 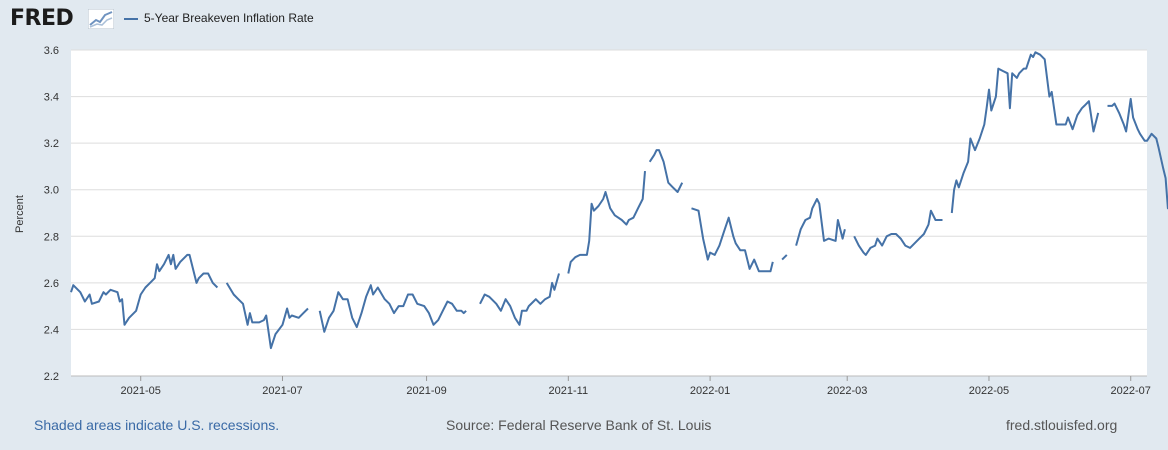 I want to click on x-tick-label: 2022-07, so click(x=1131, y=391).